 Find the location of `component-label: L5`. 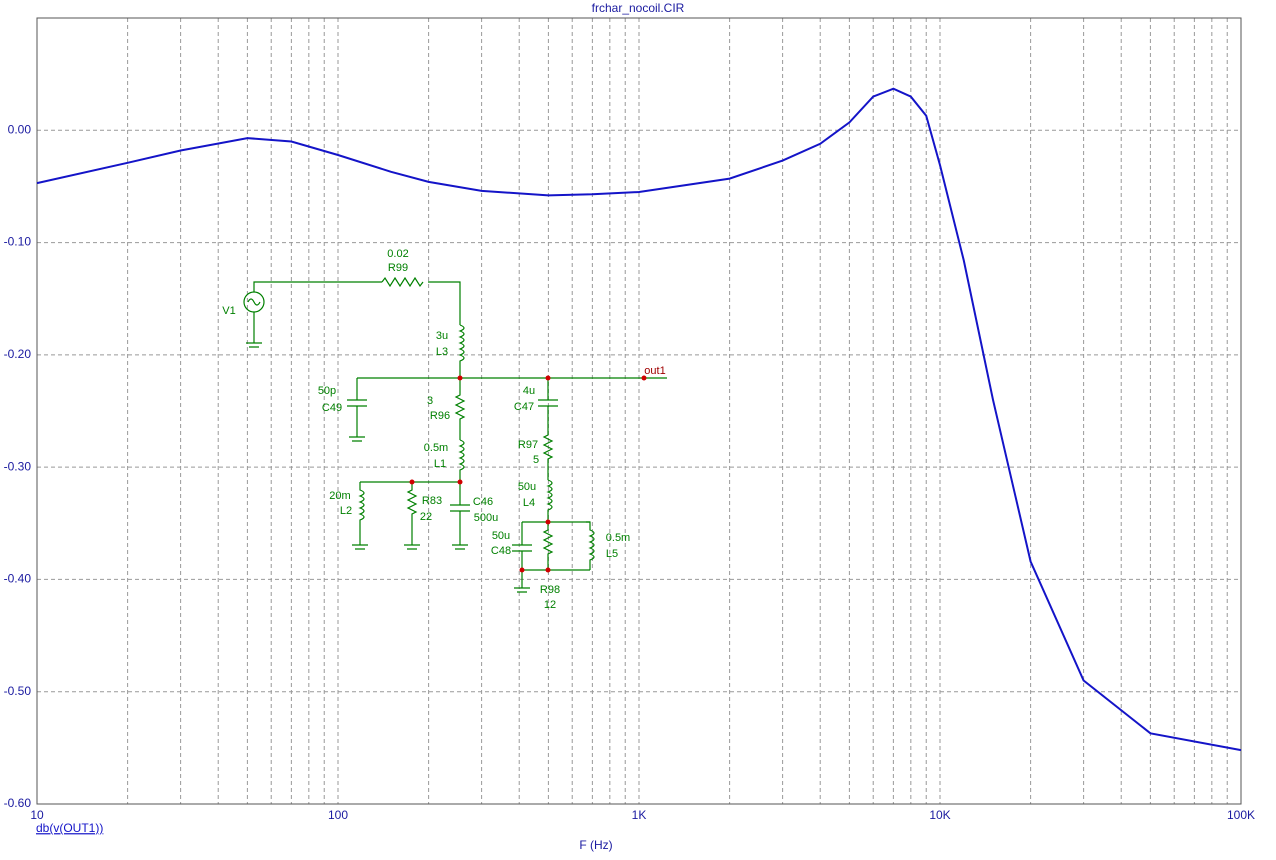

component-label: L5 is located at coordinates (612, 554).